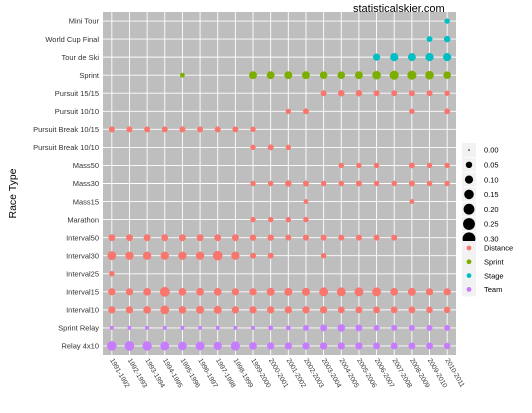  Describe the element at coordinates (82, 255) in the screenshot. I see `y-tick-label: Interval30` at that location.